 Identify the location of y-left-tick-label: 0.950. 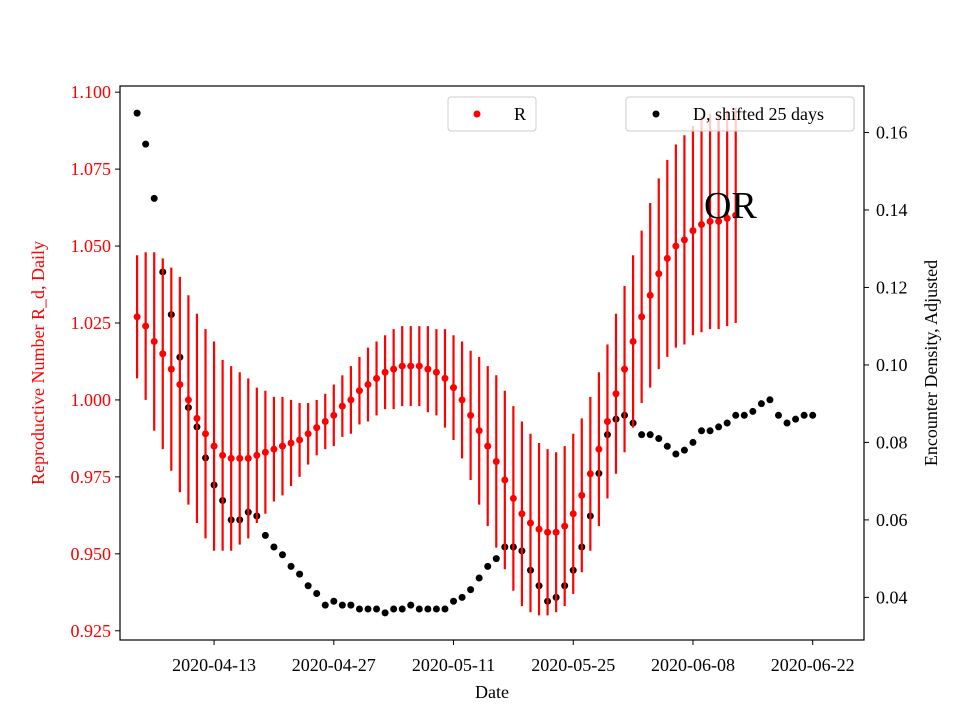
(91, 554).